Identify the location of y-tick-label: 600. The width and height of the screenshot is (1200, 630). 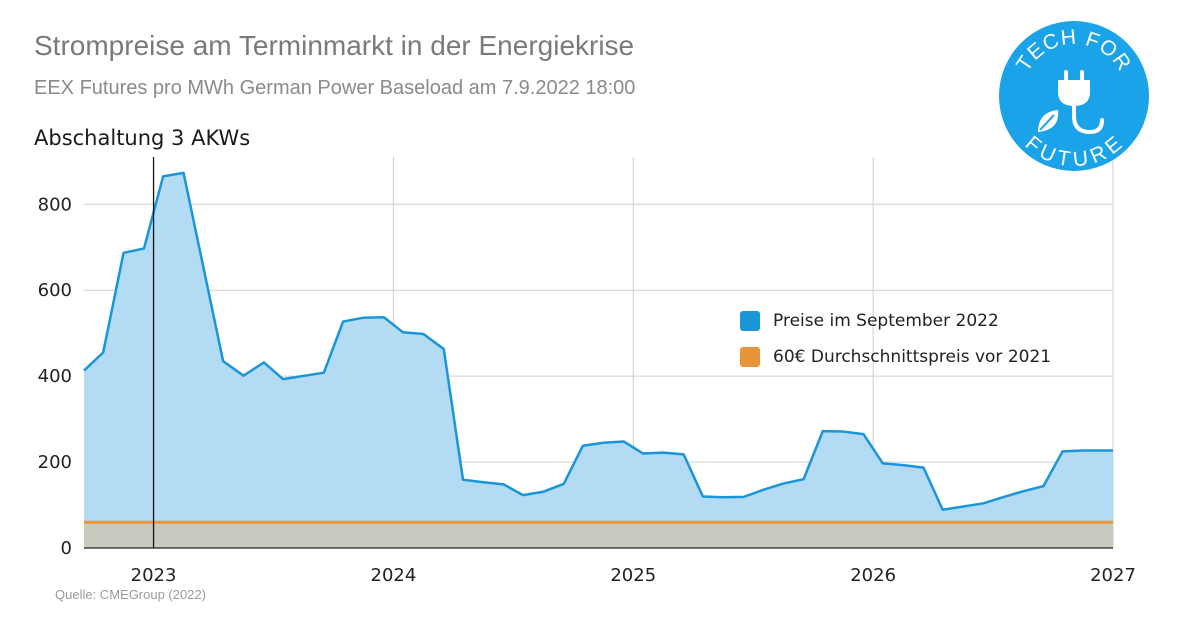
(55, 290).